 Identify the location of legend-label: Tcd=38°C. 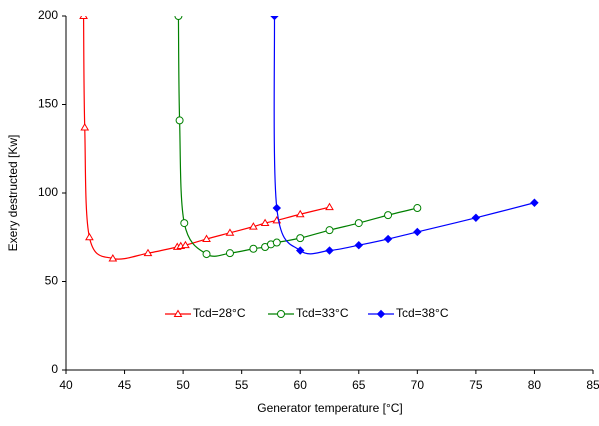
(422, 313).